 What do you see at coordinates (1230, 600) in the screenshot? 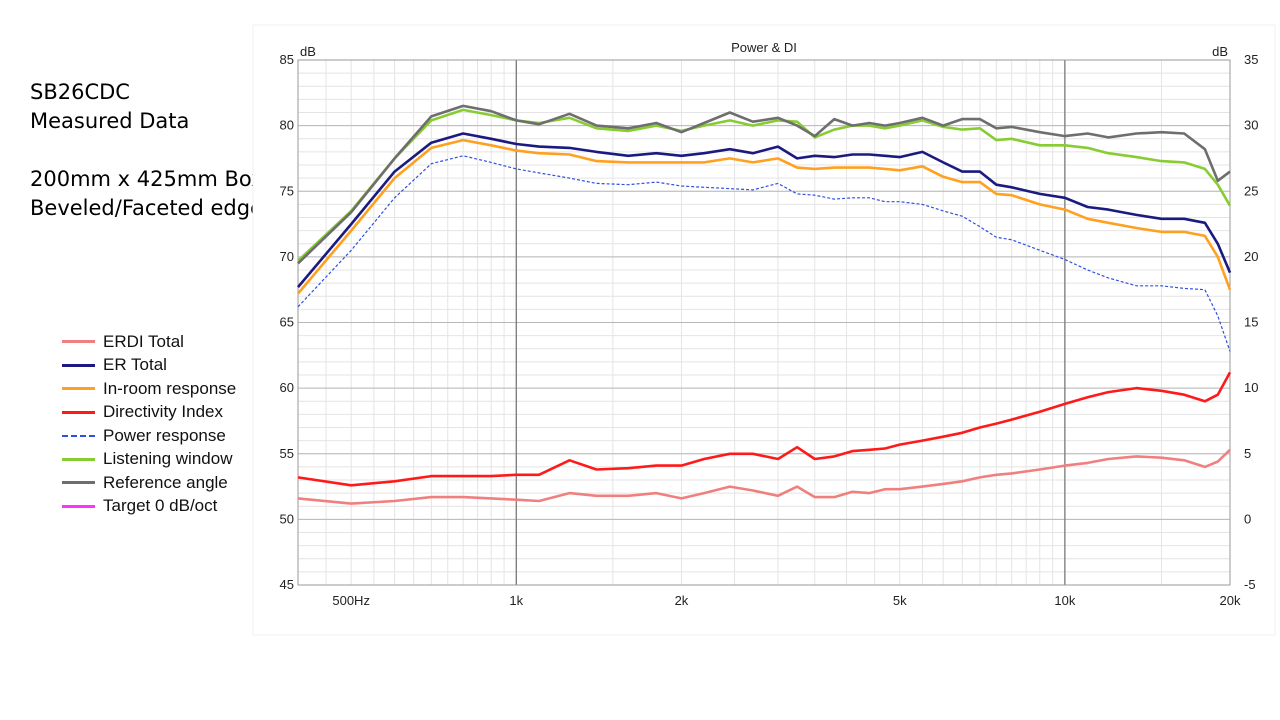
I see `x-tick-label: 20k` at bounding box center [1230, 600].